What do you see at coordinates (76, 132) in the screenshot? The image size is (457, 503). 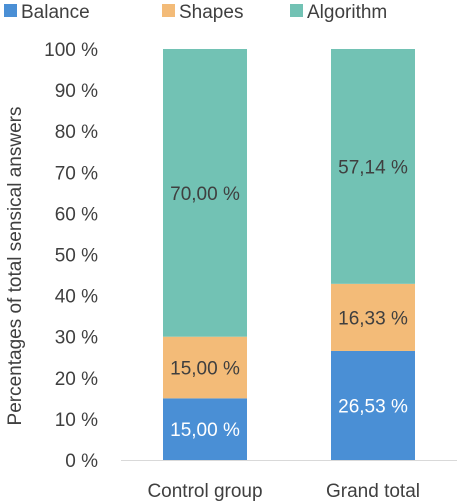 I see `y-tick-label: 80 %` at bounding box center [76, 132].